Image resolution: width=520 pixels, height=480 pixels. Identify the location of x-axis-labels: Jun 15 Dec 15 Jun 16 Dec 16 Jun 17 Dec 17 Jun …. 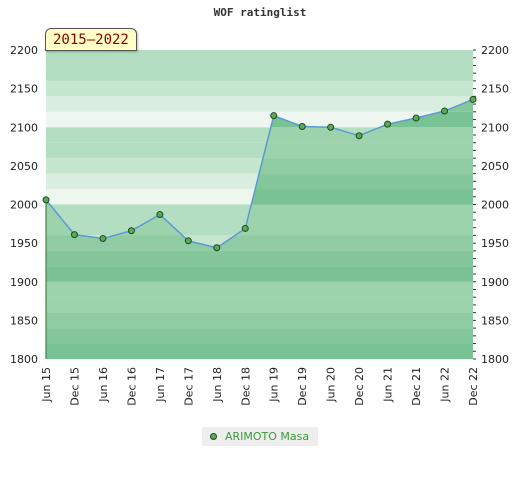
(260, 386).